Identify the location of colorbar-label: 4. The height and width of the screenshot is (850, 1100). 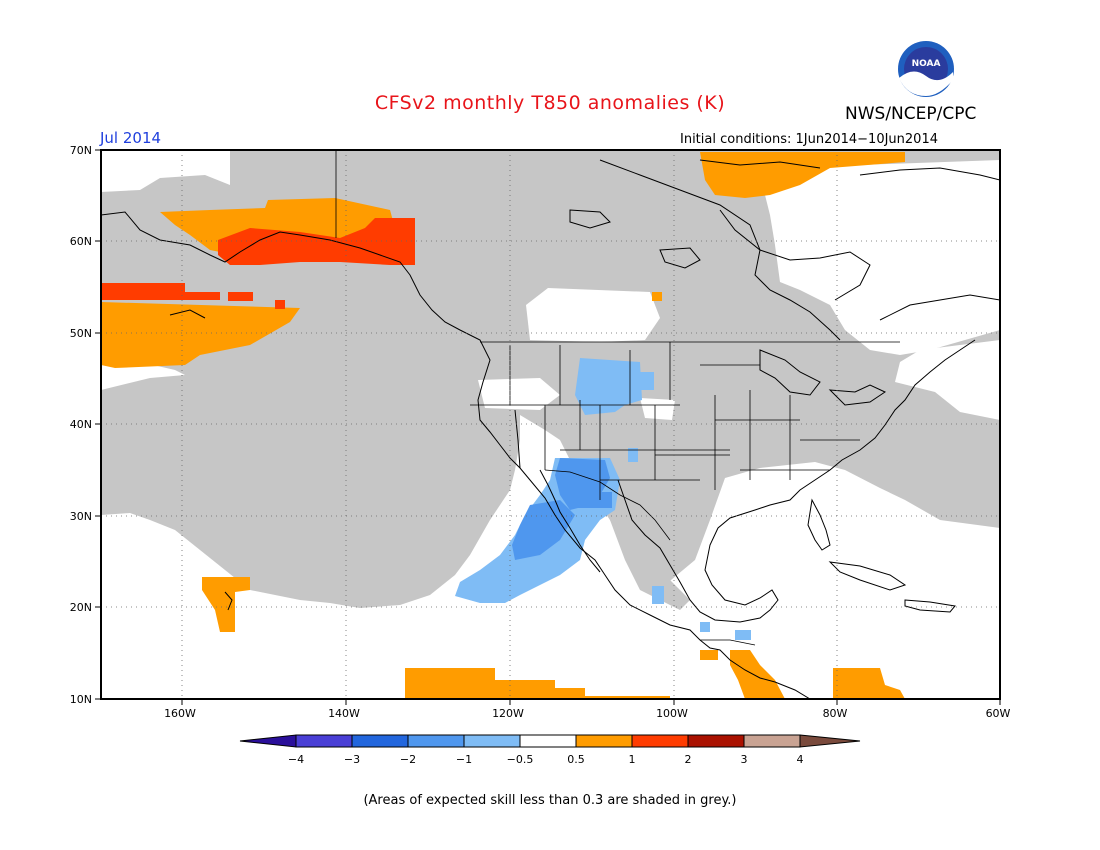
(800, 759).